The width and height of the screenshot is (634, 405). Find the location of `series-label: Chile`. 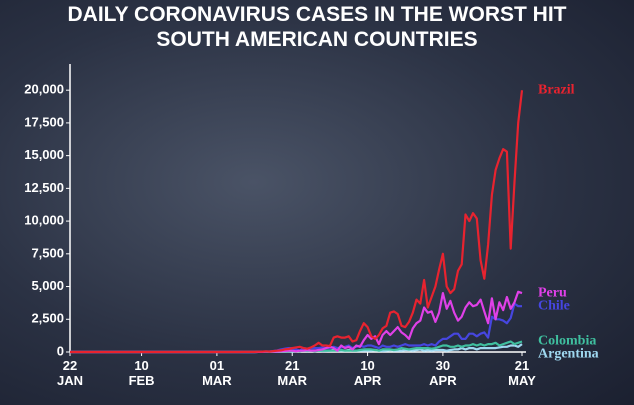

series-label: Chile is located at coordinates (554, 305).